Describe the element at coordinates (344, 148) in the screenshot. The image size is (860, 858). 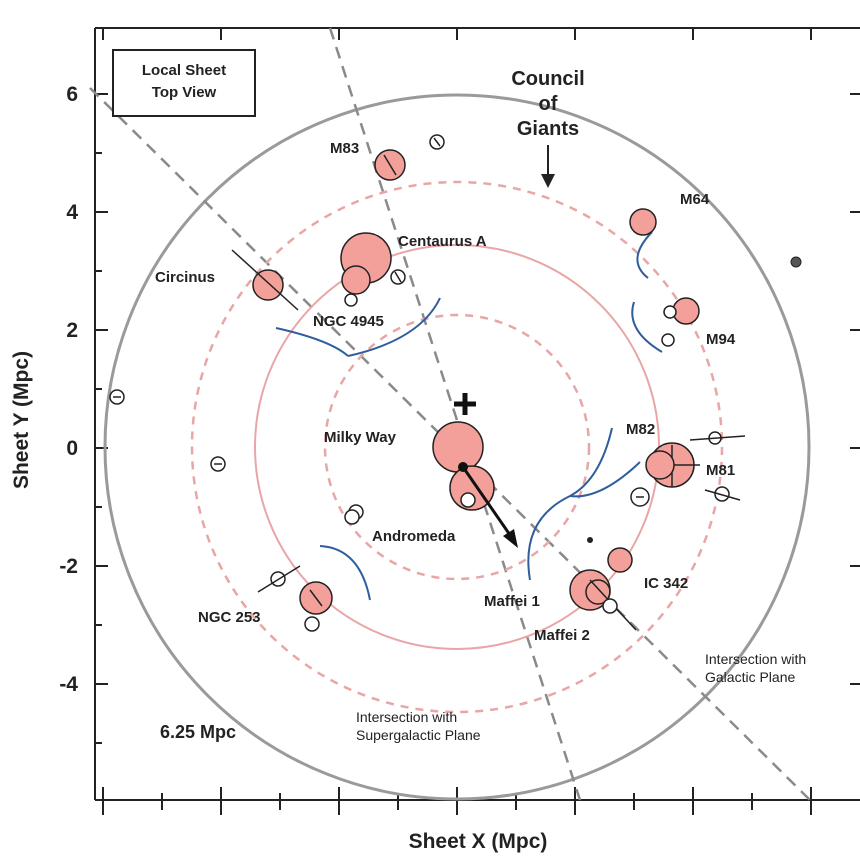
I see `label-m83: M83` at that location.